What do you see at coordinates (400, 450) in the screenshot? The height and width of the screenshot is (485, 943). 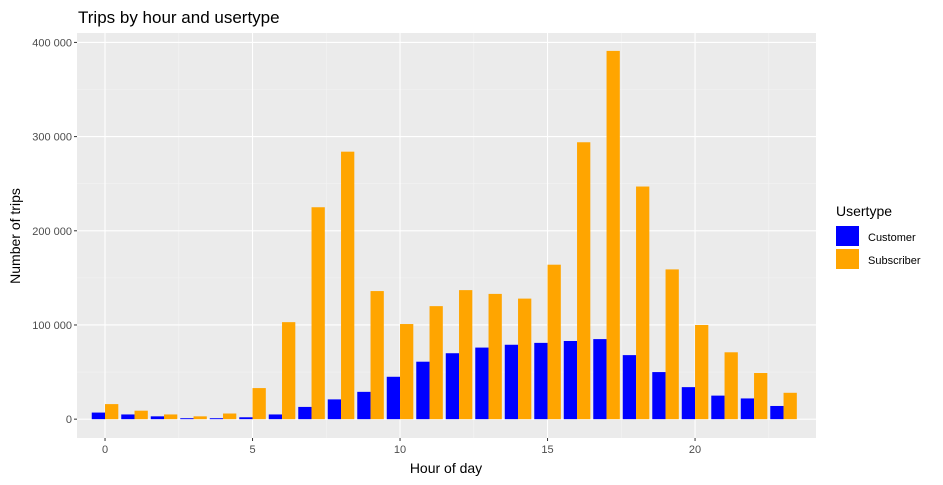 I see `x-tick-label: 10` at bounding box center [400, 450].